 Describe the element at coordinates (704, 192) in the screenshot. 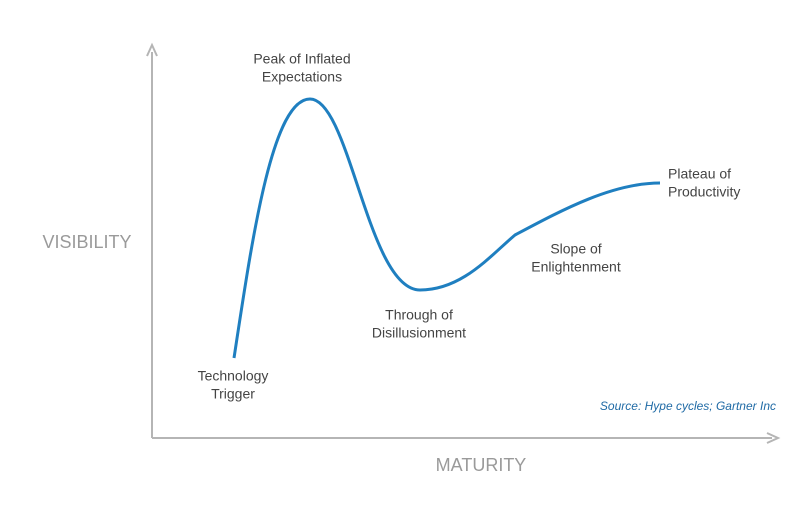

I see `phase-label: Productivity` at that location.